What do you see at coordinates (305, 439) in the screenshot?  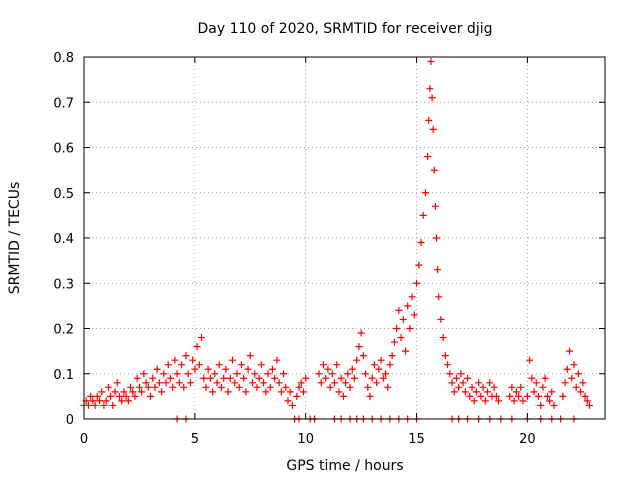 I see `x-tick-label: 10` at bounding box center [305, 439].